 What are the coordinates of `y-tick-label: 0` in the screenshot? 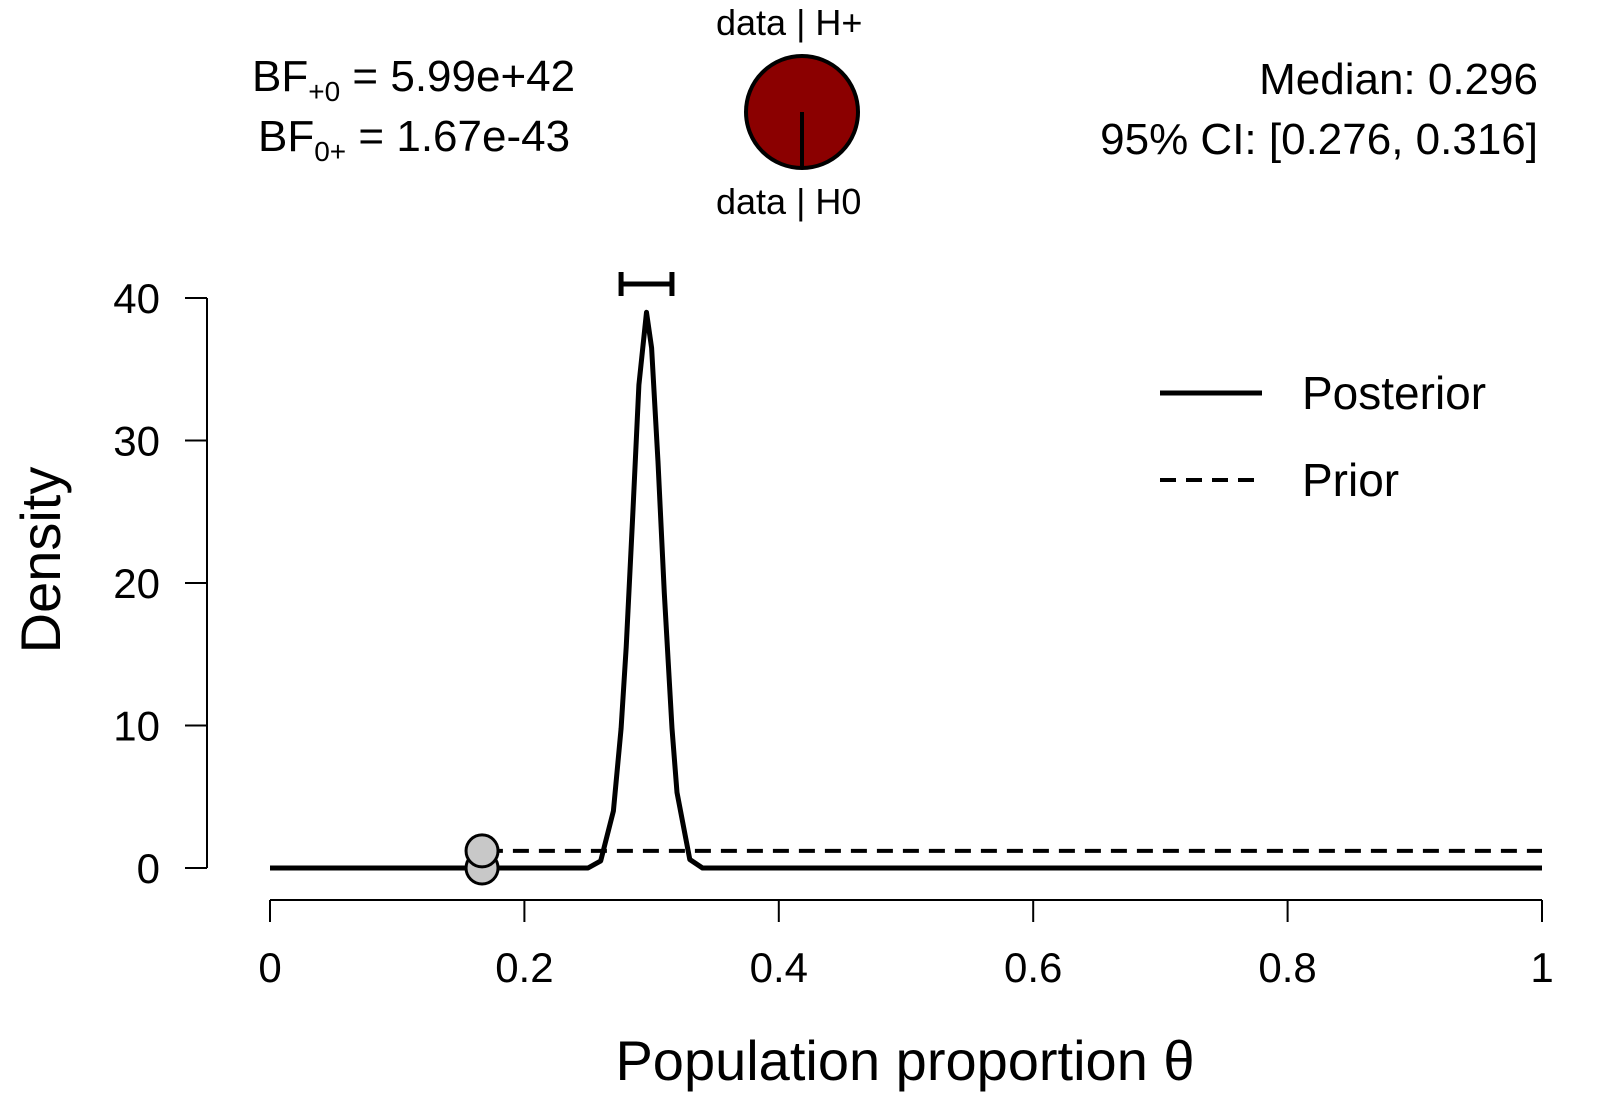 It's located at (148, 868).